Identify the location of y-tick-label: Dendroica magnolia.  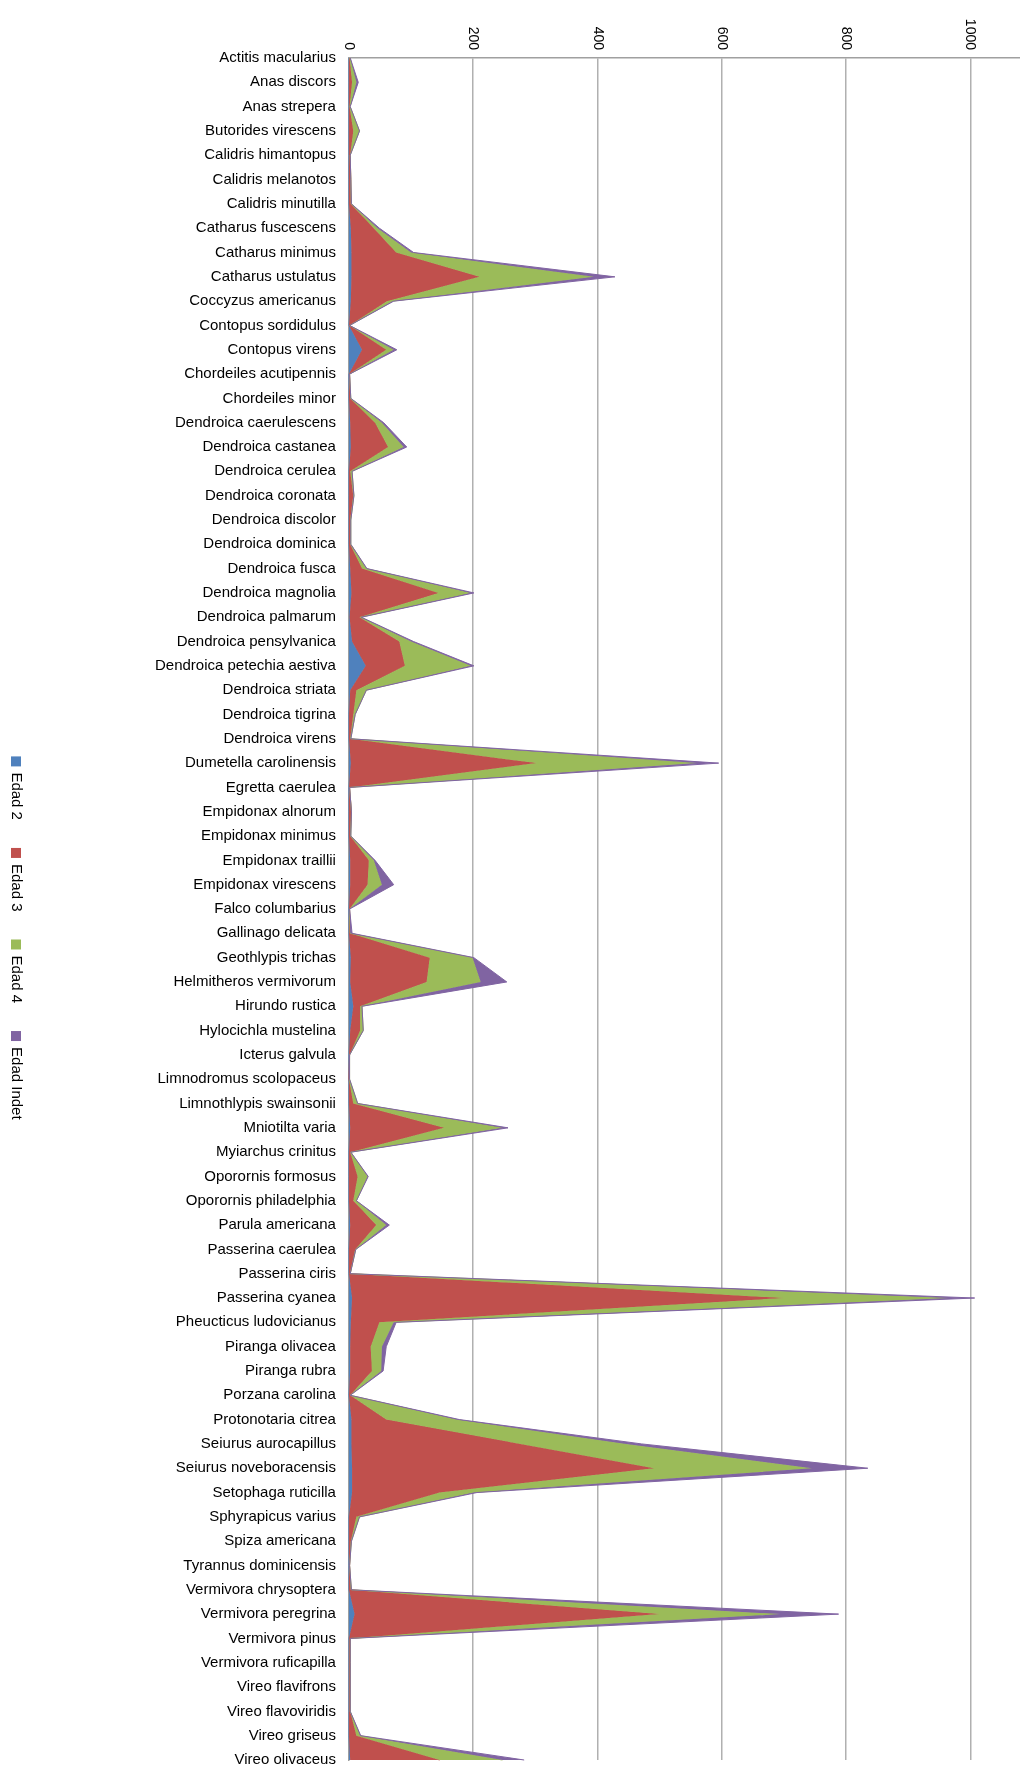
(269, 592).